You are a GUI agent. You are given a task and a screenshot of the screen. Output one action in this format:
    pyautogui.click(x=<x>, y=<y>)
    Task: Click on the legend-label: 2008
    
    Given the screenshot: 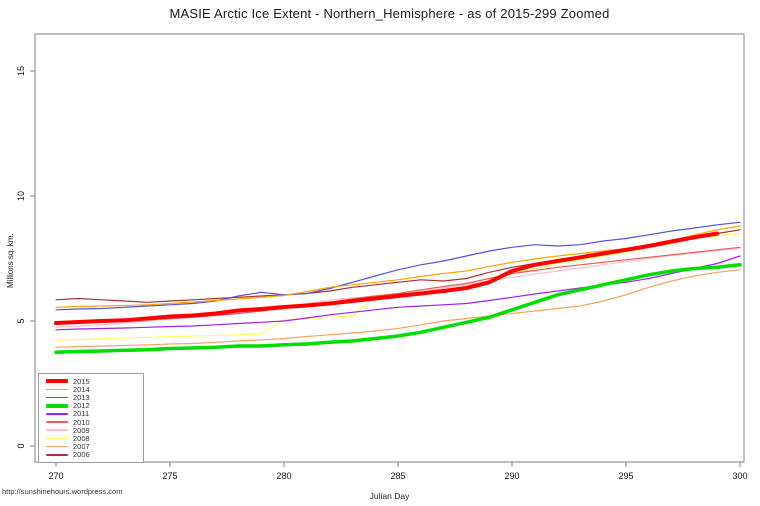 What is the action you would take?
    pyautogui.click(x=81, y=438)
    